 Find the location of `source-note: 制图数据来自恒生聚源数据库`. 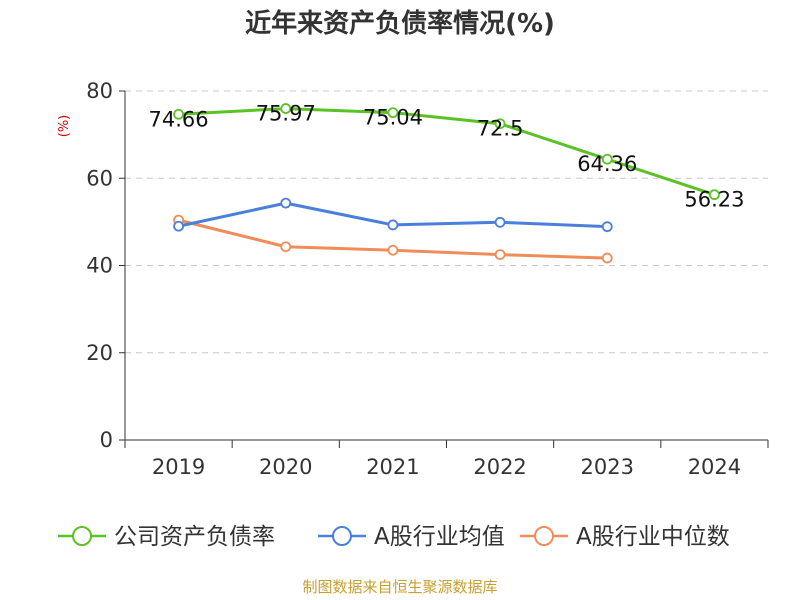

source-note: 制图数据来自恒生聚源数据库 is located at coordinates (399, 587).